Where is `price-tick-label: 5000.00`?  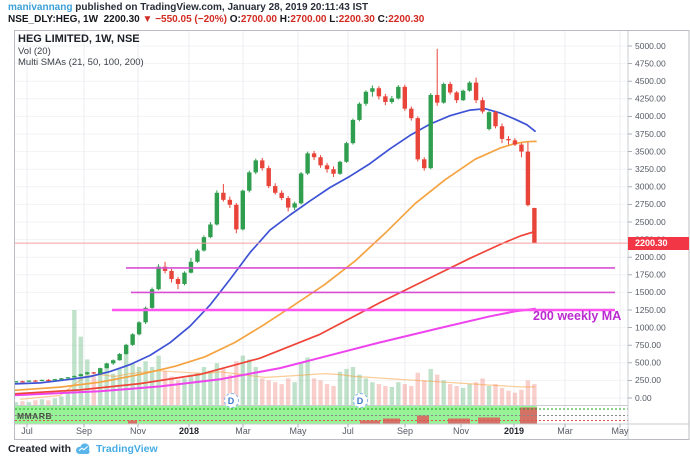 price-tick-label: 5000.00 is located at coordinates (650, 46).